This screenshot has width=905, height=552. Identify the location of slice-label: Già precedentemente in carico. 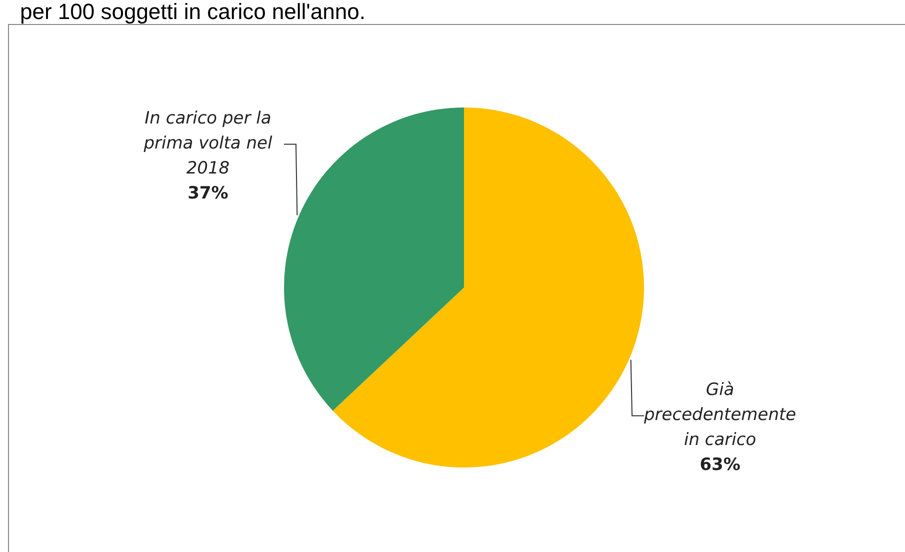
(719, 415).